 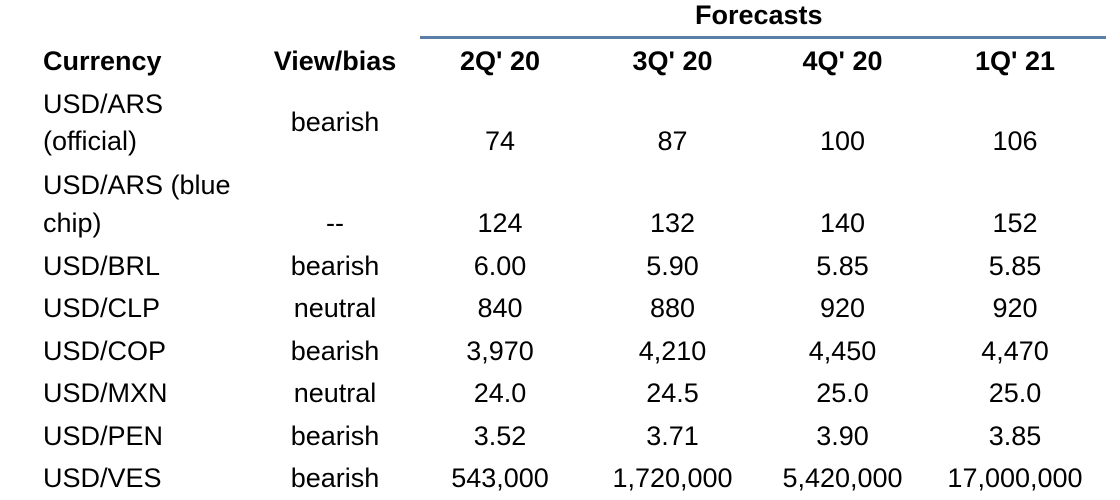 I want to click on row-currency: USD/CLP, so click(x=102, y=308).